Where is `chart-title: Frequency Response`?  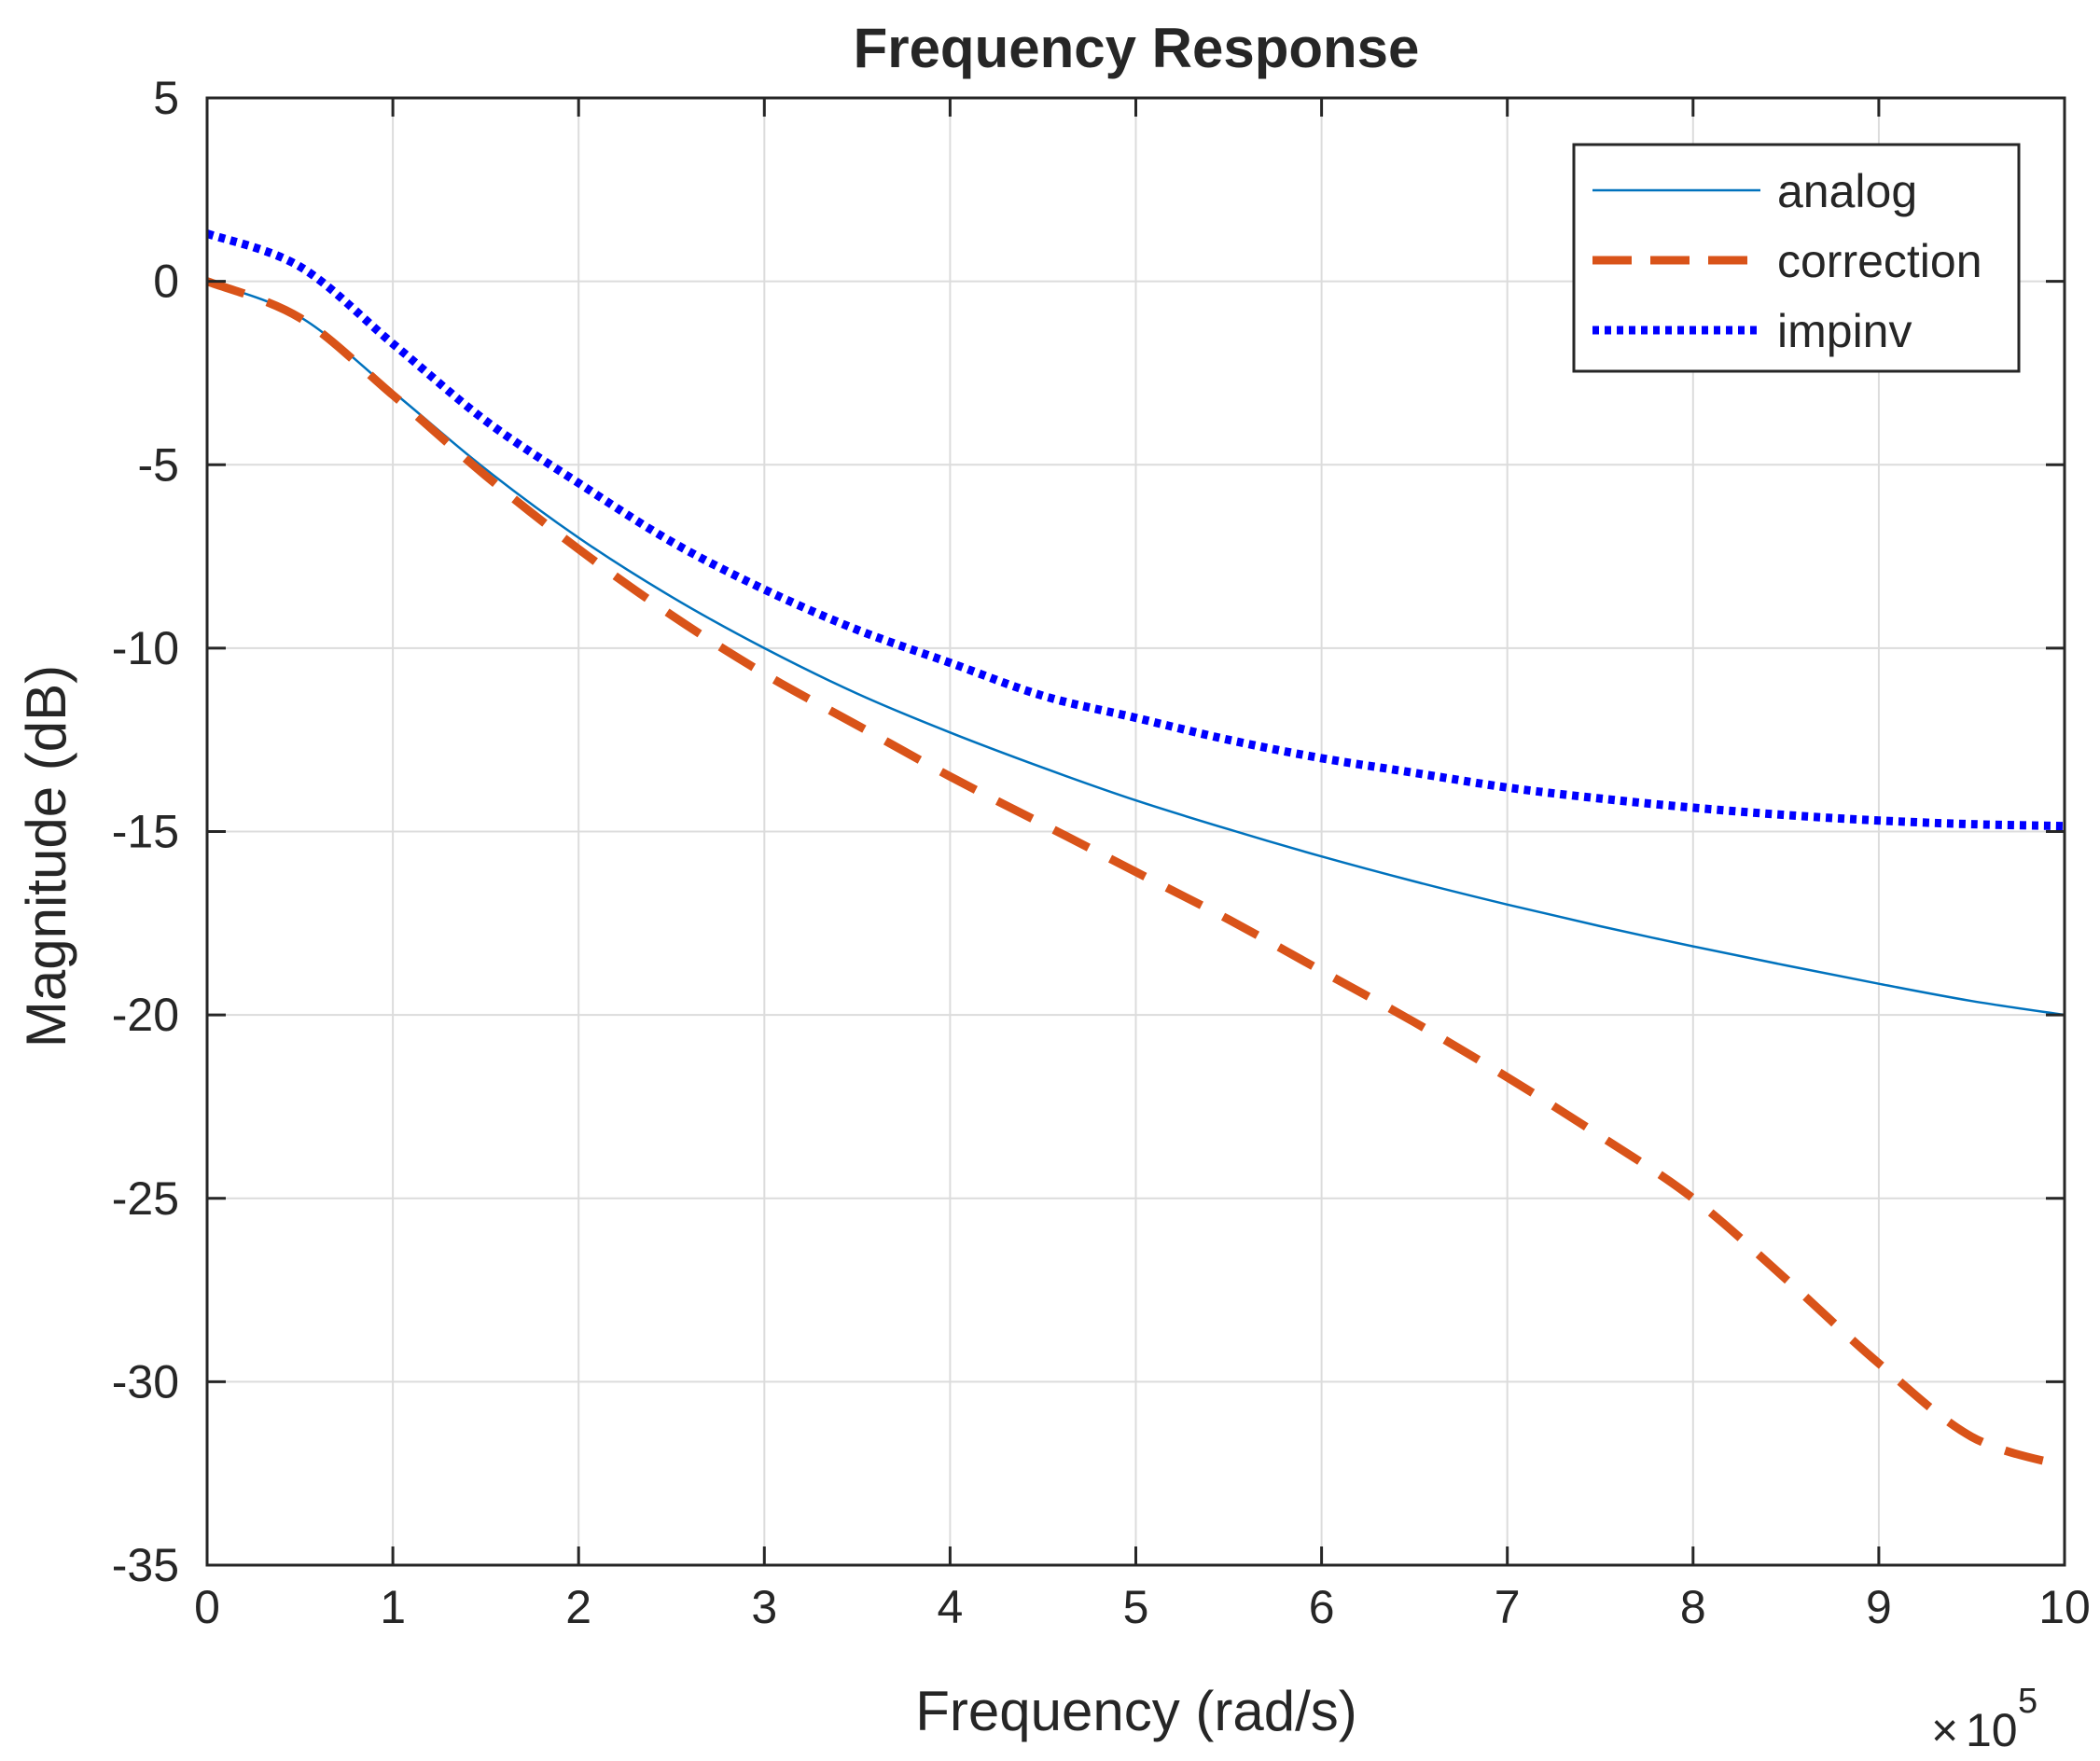
chart-title: Frequency Response is located at coordinates (1137, 48).